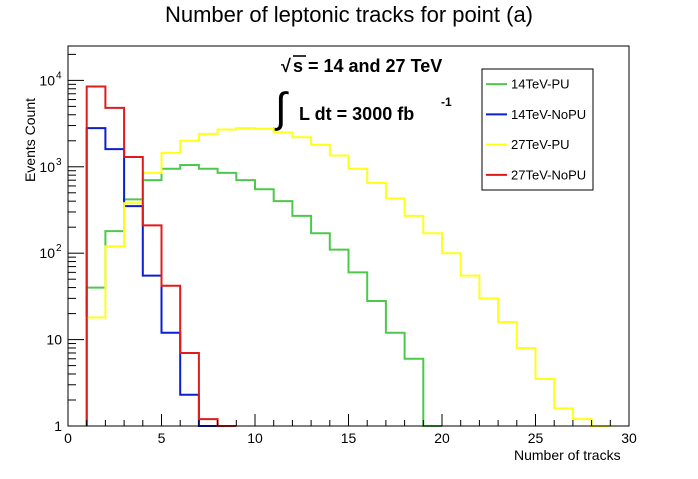 This screenshot has width=698, height=479. What do you see at coordinates (349, 14) in the screenshot?
I see `chart-title: Number of leptonic tracks for point (a)` at bounding box center [349, 14].